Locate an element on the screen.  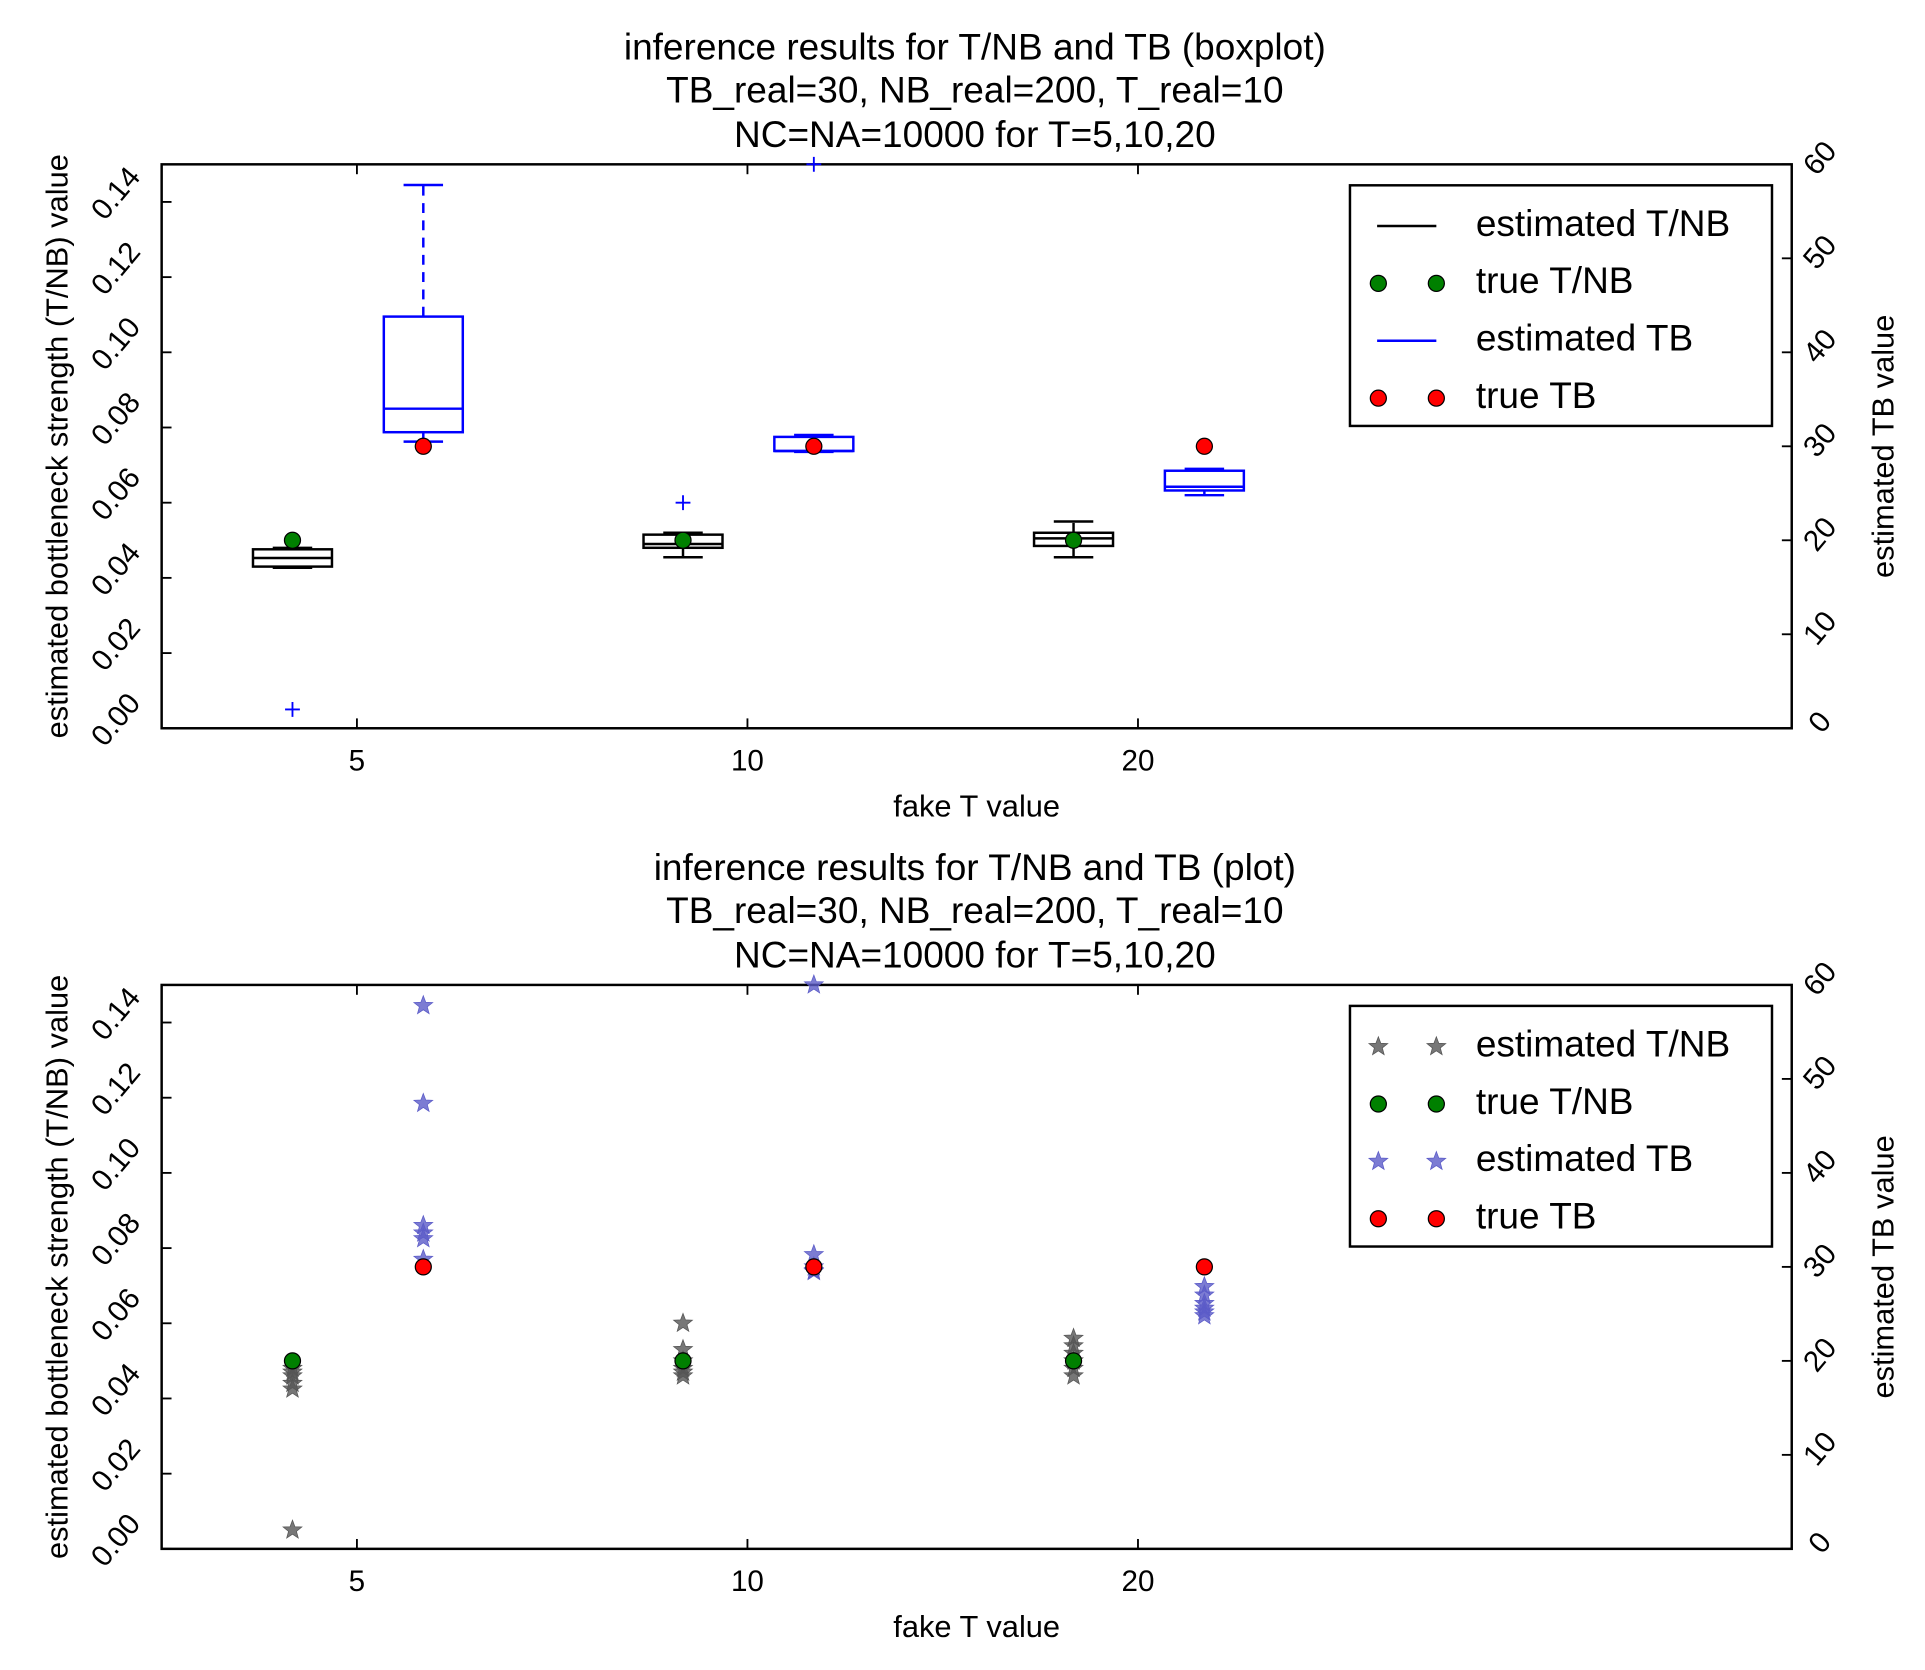
legend-box is located at coordinates (1561, 1126).